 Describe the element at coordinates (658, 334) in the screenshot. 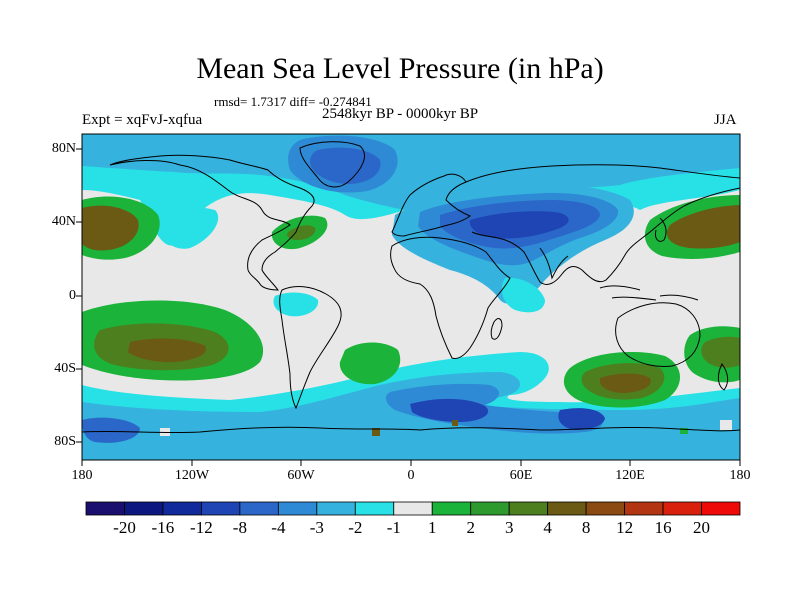

I see `coast-australia` at that location.